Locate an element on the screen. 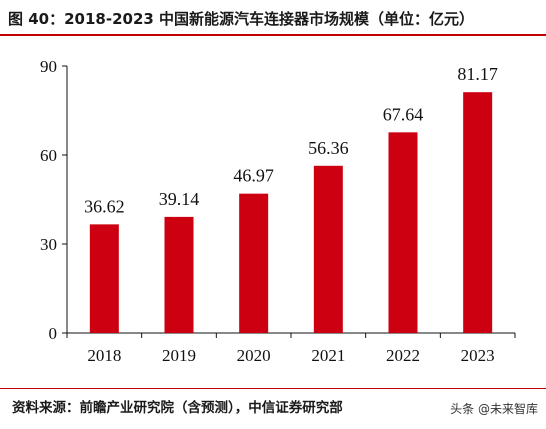 This screenshot has height=429, width=546. data-label-2020: 46.97 is located at coordinates (253, 176).